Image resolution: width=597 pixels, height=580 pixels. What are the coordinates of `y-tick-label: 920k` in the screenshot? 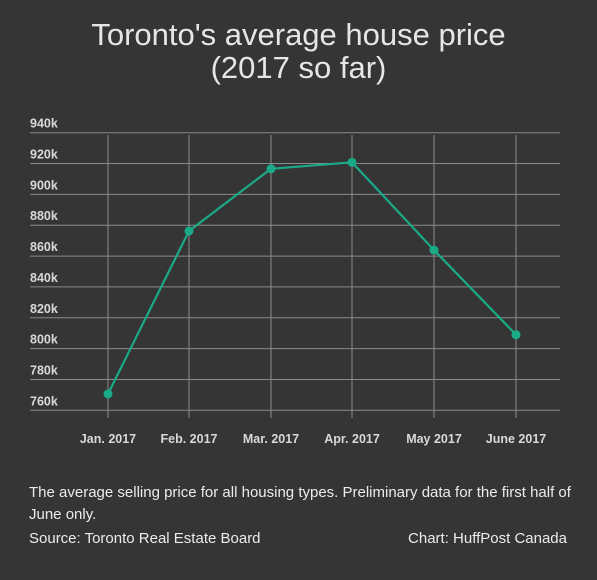 It's located at (44, 155).